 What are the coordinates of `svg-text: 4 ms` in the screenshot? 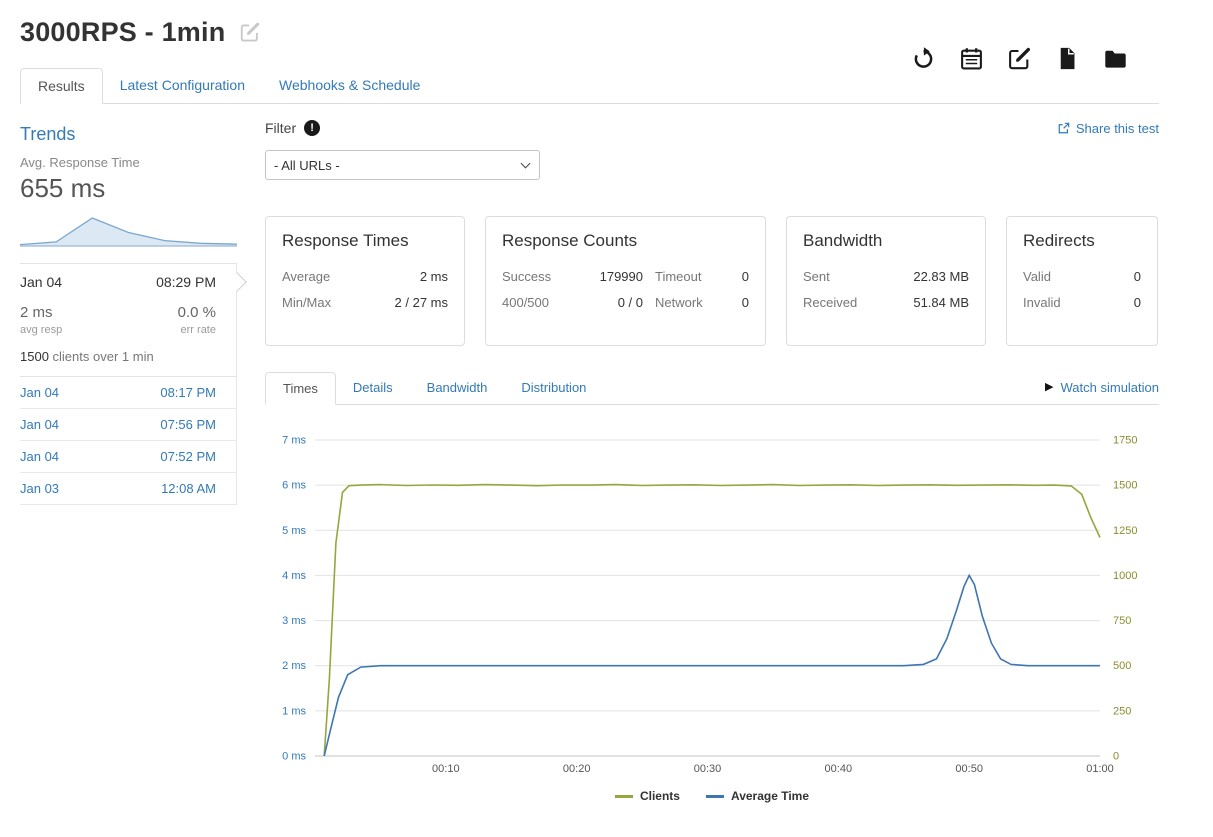 It's located at (294, 576).